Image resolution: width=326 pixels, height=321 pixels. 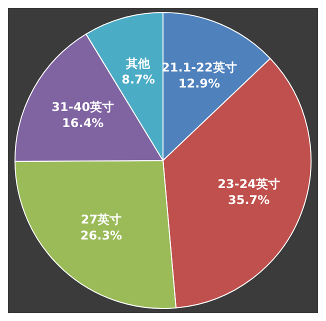 I want to click on data-label: 16.4%, so click(x=83, y=123).